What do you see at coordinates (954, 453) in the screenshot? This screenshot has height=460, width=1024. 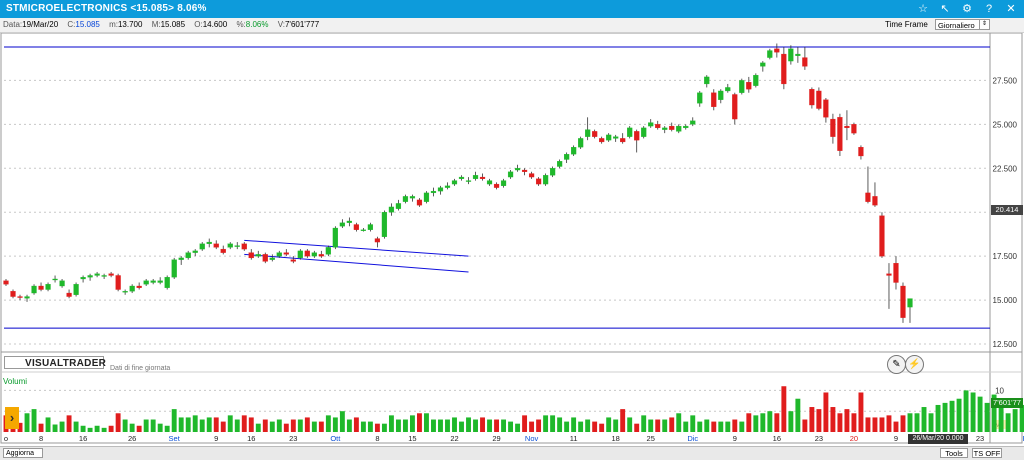 I see `tools-button: Tools` at bounding box center [954, 453].